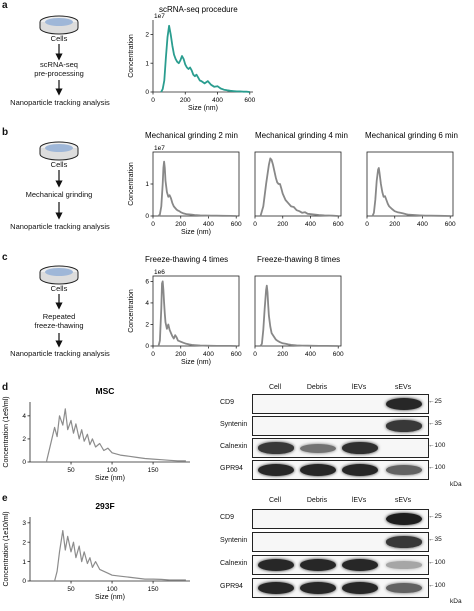 Image resolution: width=474 pixels, height=611 pixels. I want to click on flow-c-step2: freeze-thawing, so click(59, 325).